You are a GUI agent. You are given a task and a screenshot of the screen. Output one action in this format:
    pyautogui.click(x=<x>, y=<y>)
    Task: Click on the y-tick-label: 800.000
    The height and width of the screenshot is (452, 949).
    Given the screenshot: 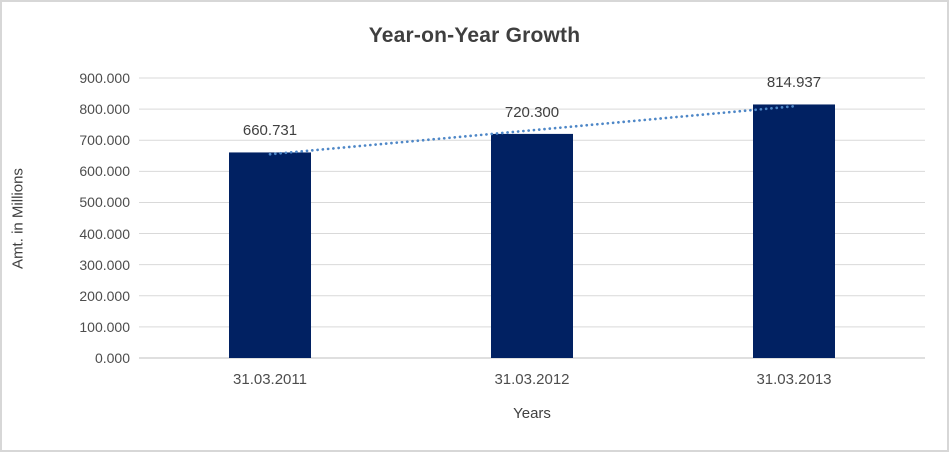 What is the action you would take?
    pyautogui.click(x=104, y=109)
    